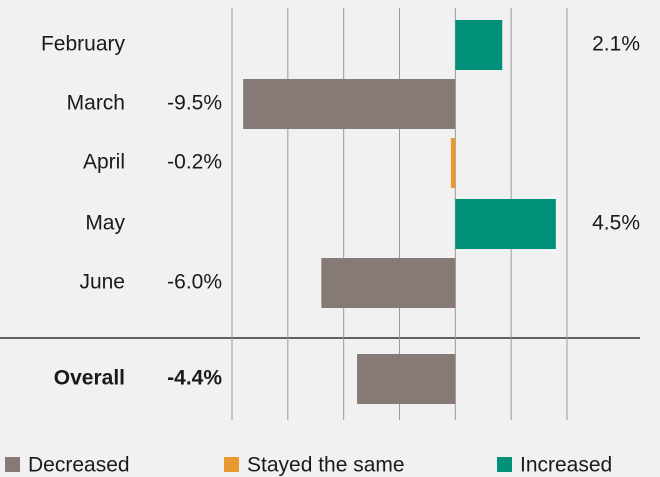 This screenshot has width=660, height=477. What do you see at coordinates (616, 44) in the screenshot?
I see `value-label: 2.1%` at bounding box center [616, 44].